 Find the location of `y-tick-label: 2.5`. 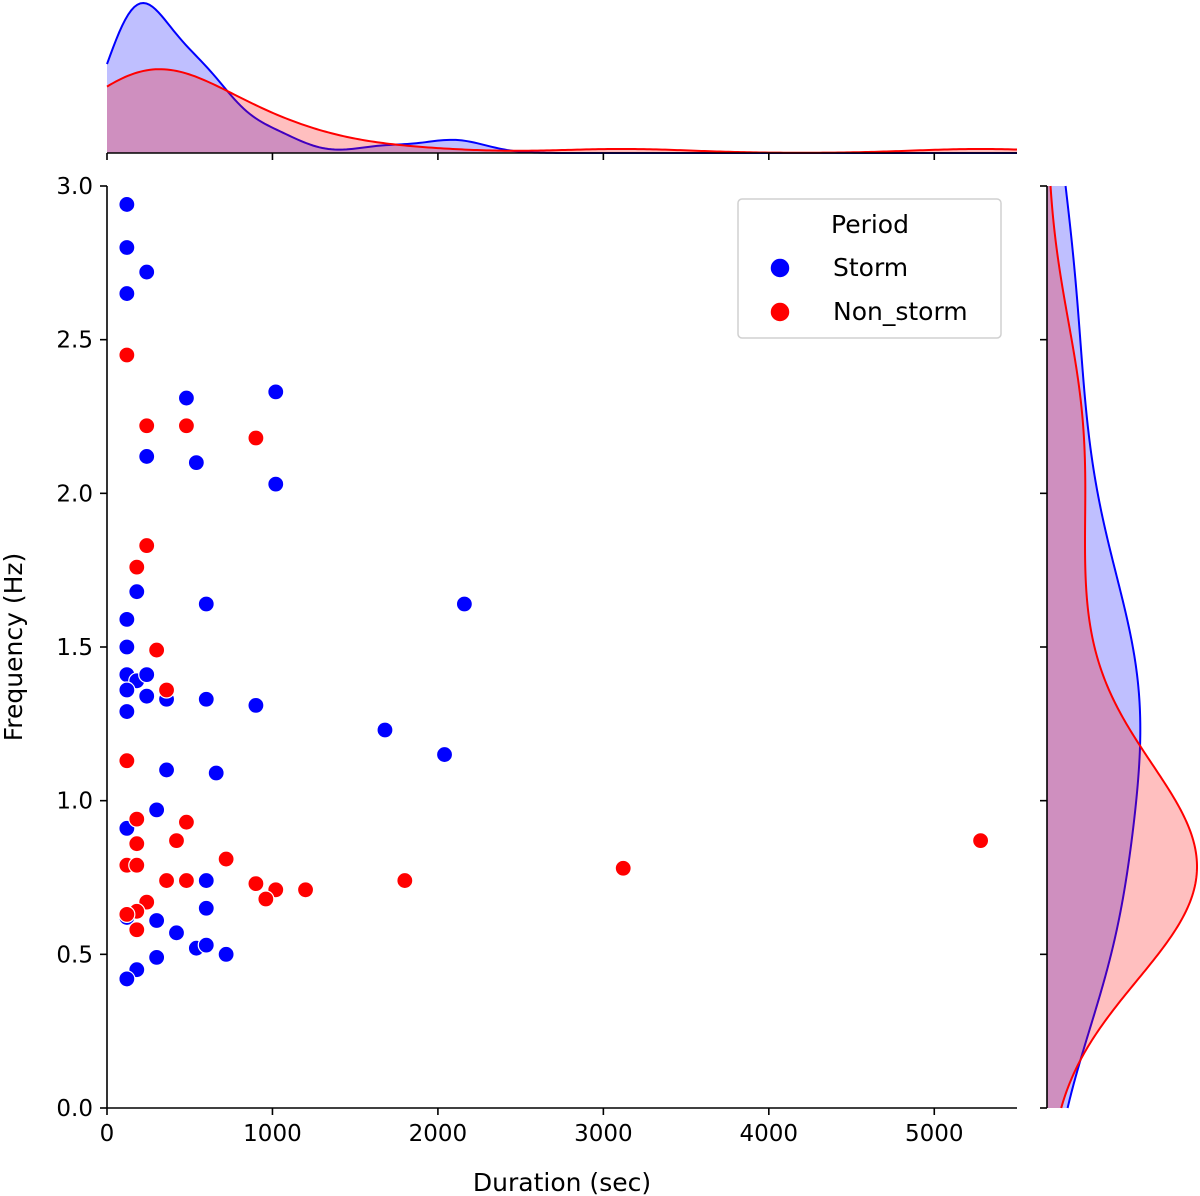

y-tick-label: 2.5 is located at coordinates (74, 341).